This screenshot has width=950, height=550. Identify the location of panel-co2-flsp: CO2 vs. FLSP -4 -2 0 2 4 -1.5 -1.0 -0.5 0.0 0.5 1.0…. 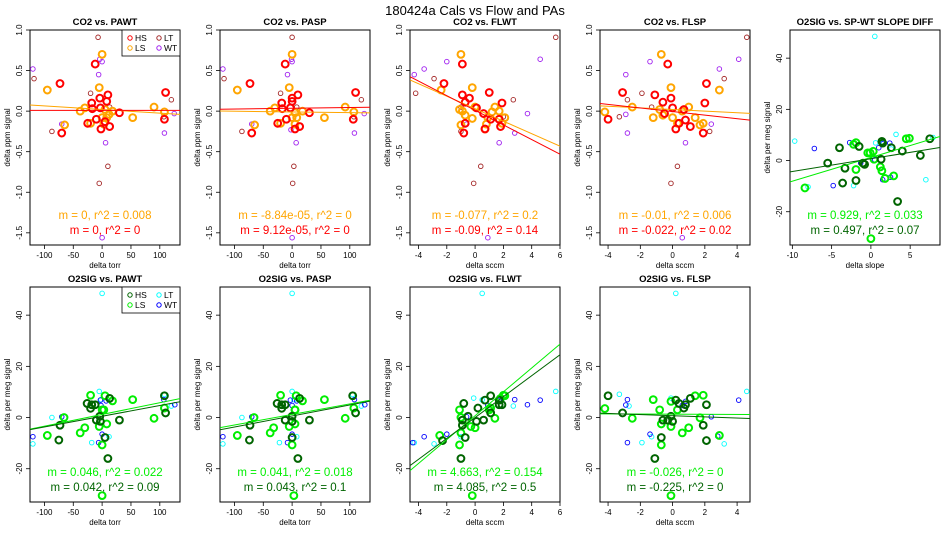
(662, 143).